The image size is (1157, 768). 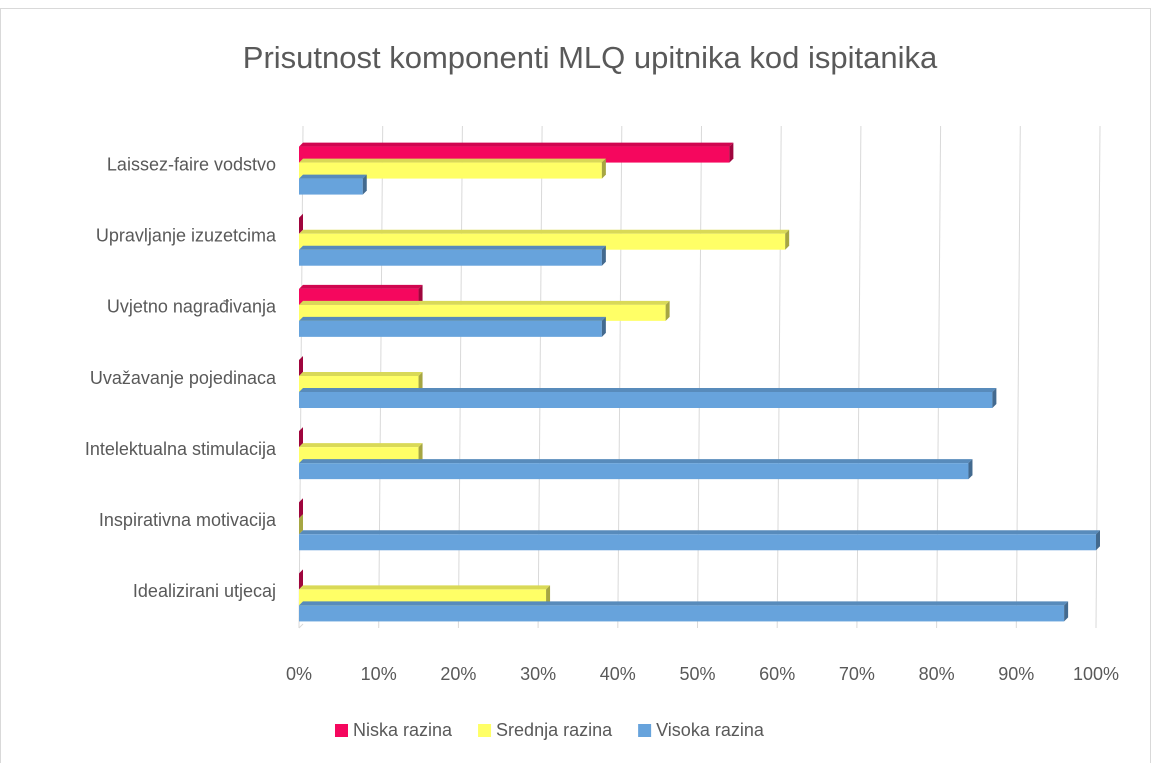 What do you see at coordinates (183, 378) in the screenshot?
I see `y-tick-label: Uvažavanje pojedinaca` at bounding box center [183, 378].